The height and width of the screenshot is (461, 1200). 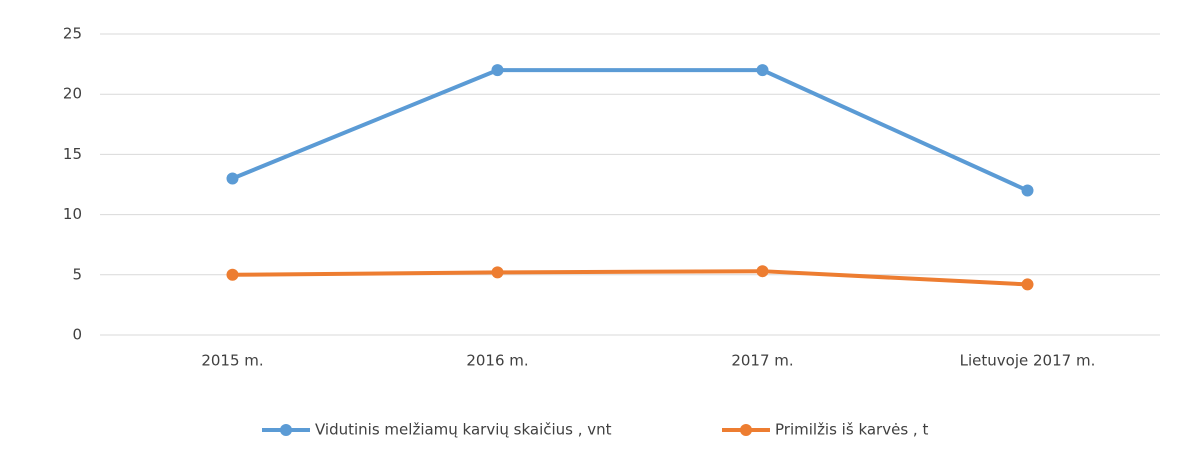 I want to click on y-tick-label: 5, so click(x=77, y=274).